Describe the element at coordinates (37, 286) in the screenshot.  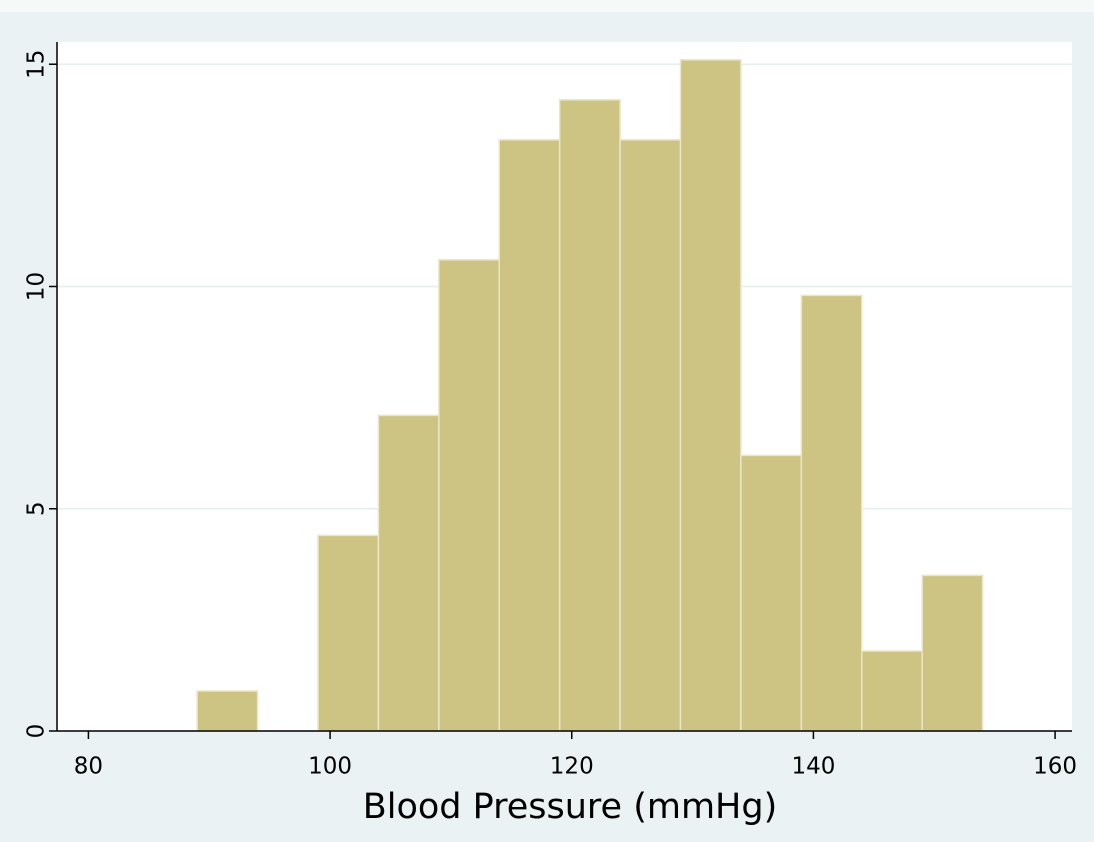
I see `y-tick-label: 10` at that location.